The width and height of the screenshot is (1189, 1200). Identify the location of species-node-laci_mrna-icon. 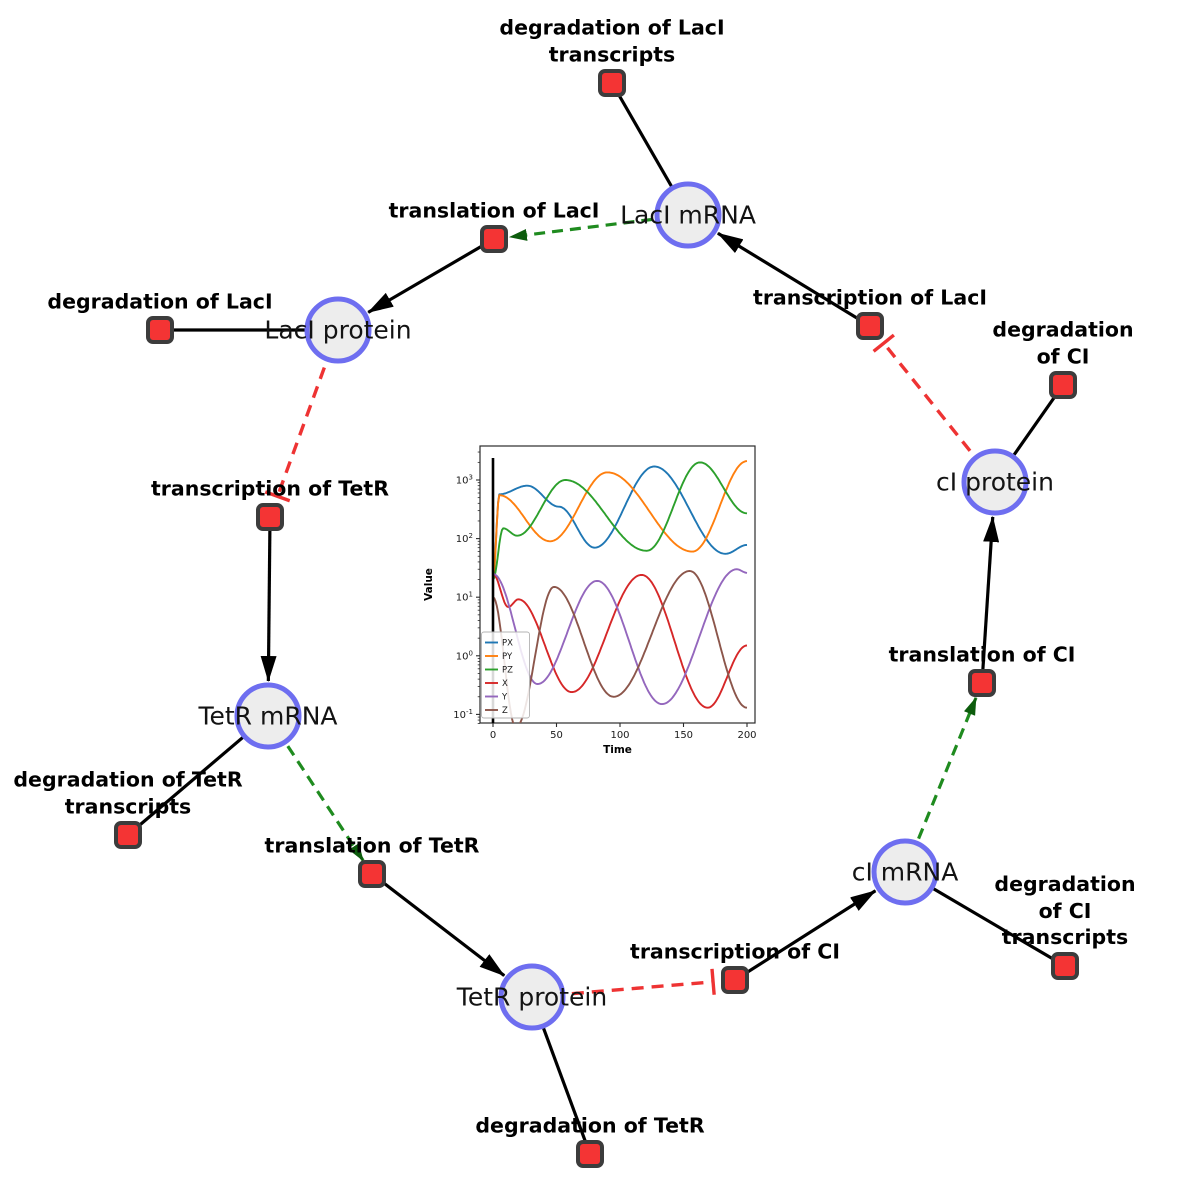
(688, 215).